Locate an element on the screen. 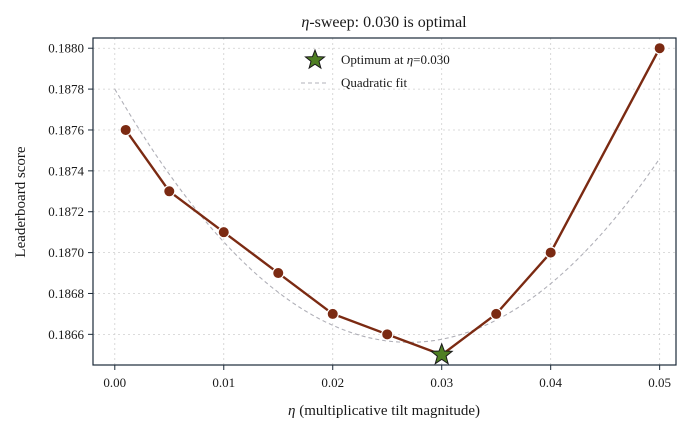 This screenshot has height=432, width=690. x-tick-label: 0.04 is located at coordinates (550, 382).